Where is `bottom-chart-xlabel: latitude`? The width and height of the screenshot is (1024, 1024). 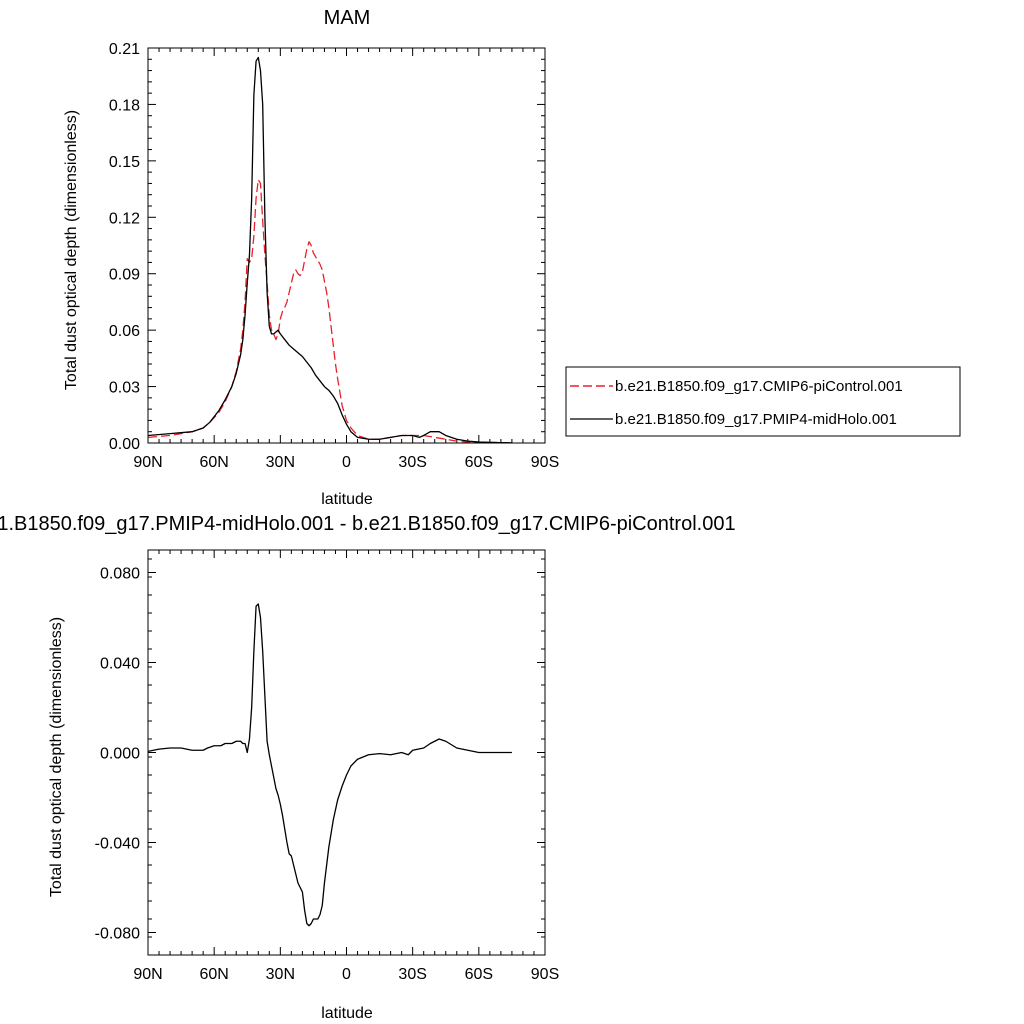
bottom-chart-xlabel: latitude is located at coordinates (347, 1013).